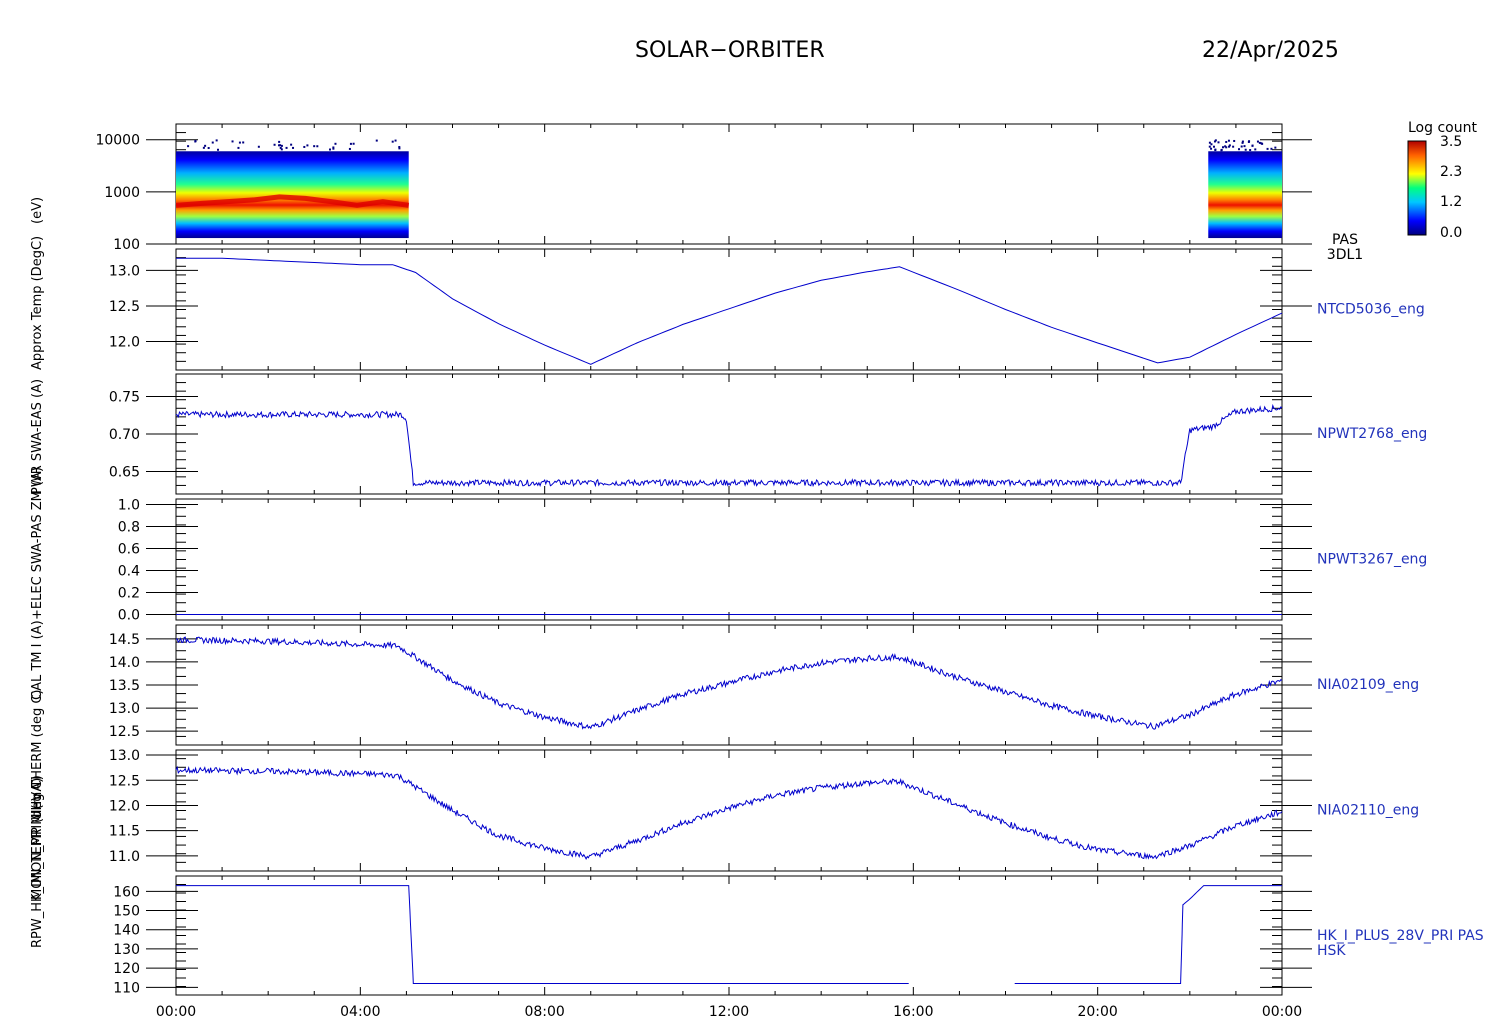  Describe the element at coordinates (1345, 255) in the screenshot. I see `panel-1-label-2: 3DL1` at that location.